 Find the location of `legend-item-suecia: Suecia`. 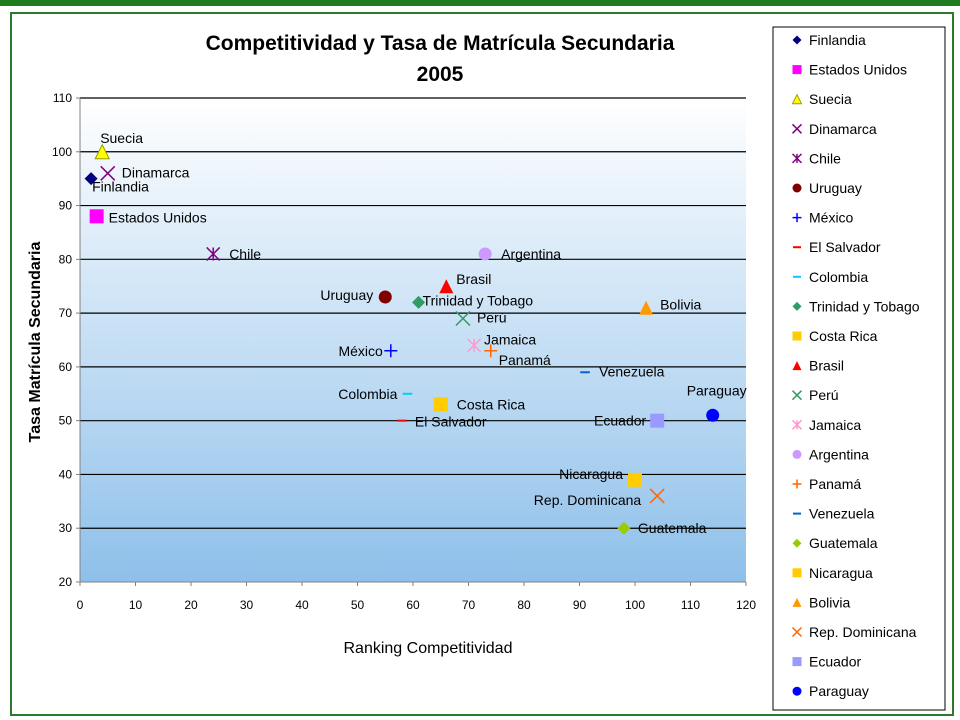

legend-item-suecia: Suecia is located at coordinates (830, 99).